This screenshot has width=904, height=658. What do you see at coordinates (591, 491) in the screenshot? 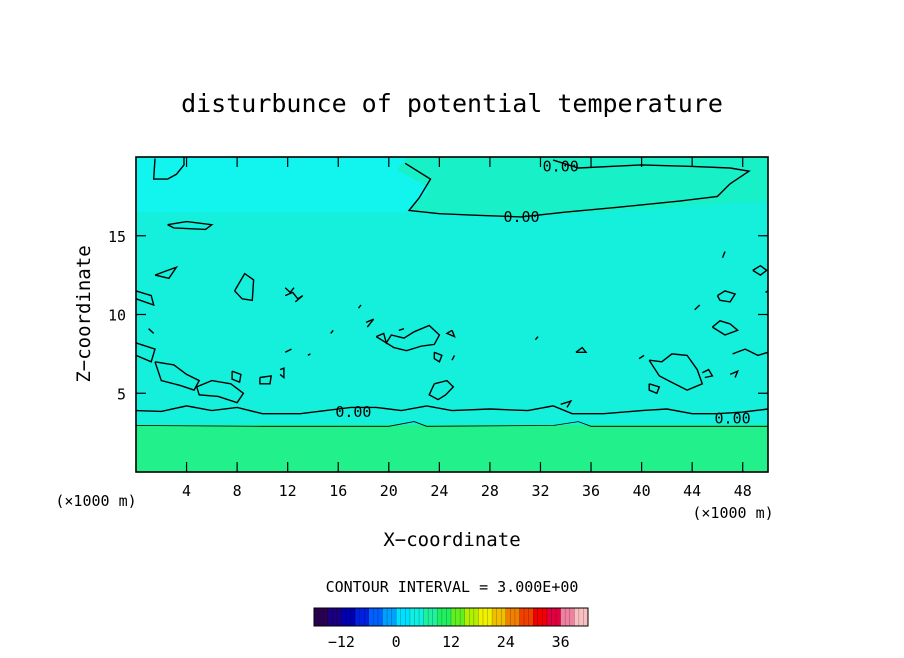
I see `x-tick-label-8: 36` at bounding box center [591, 491].